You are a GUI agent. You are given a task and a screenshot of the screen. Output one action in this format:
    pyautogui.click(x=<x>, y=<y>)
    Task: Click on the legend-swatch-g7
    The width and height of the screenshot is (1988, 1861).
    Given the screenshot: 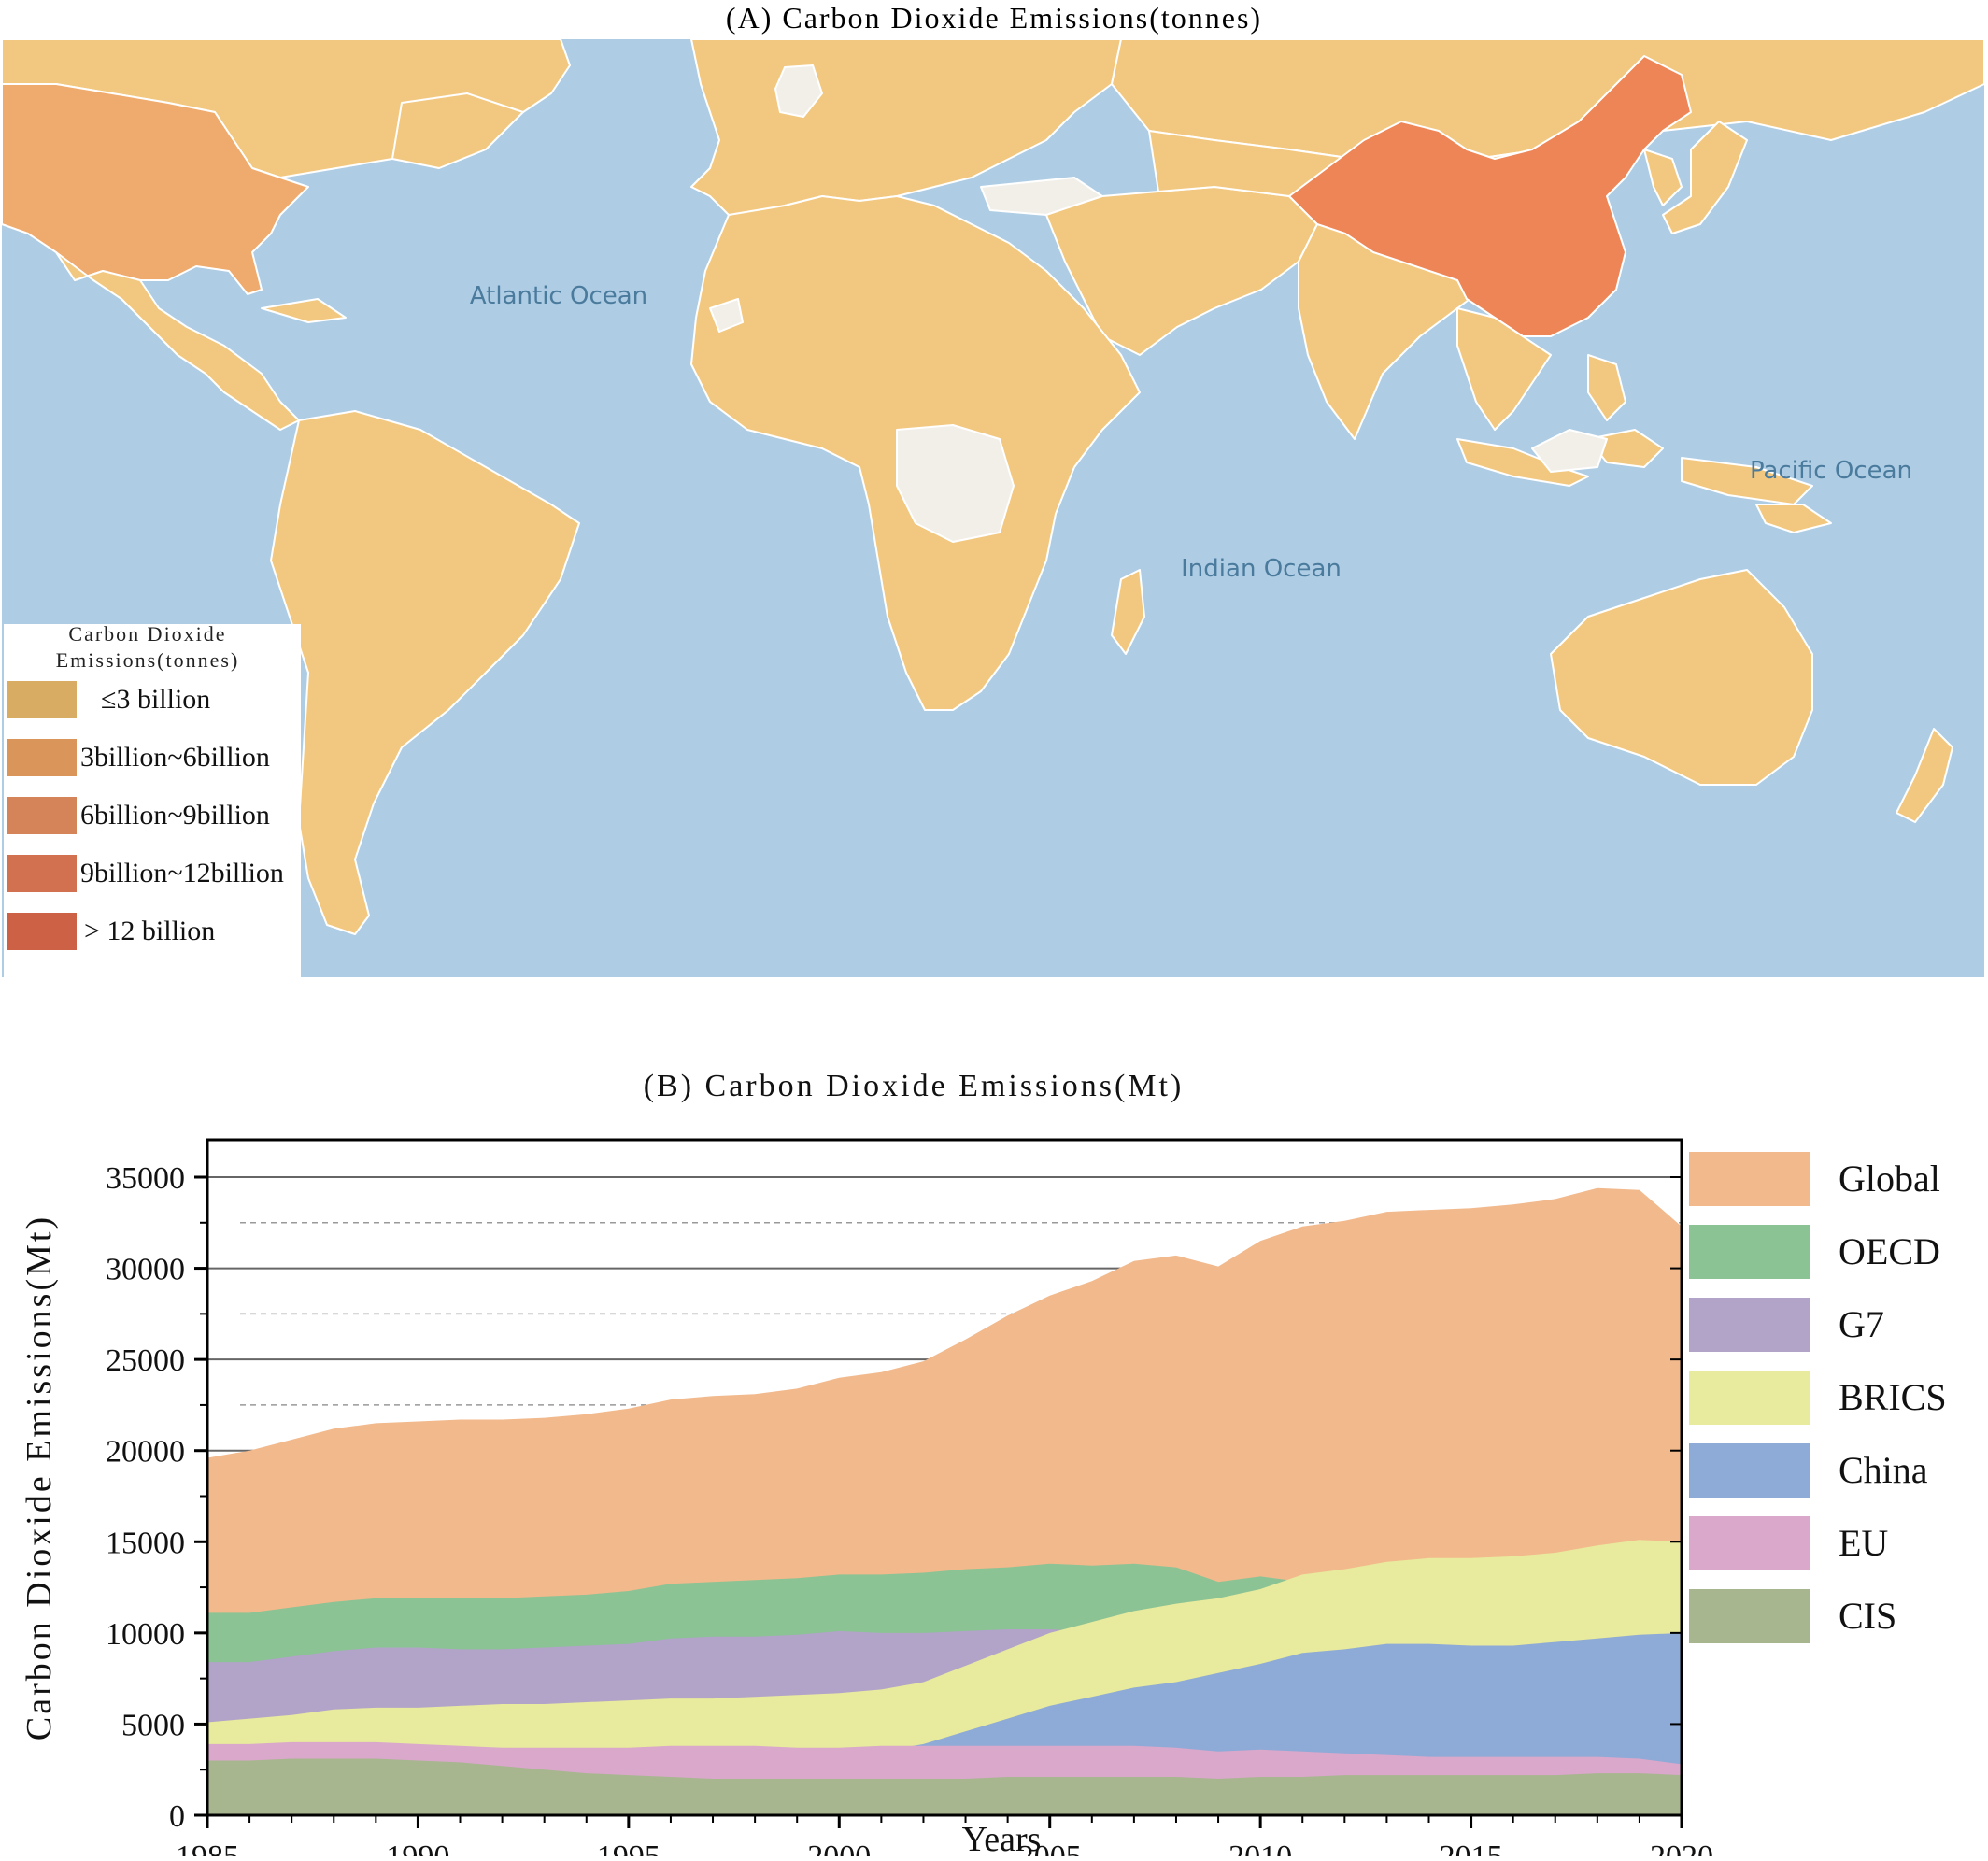 What is the action you would take?
    pyautogui.click(x=1749, y=1325)
    